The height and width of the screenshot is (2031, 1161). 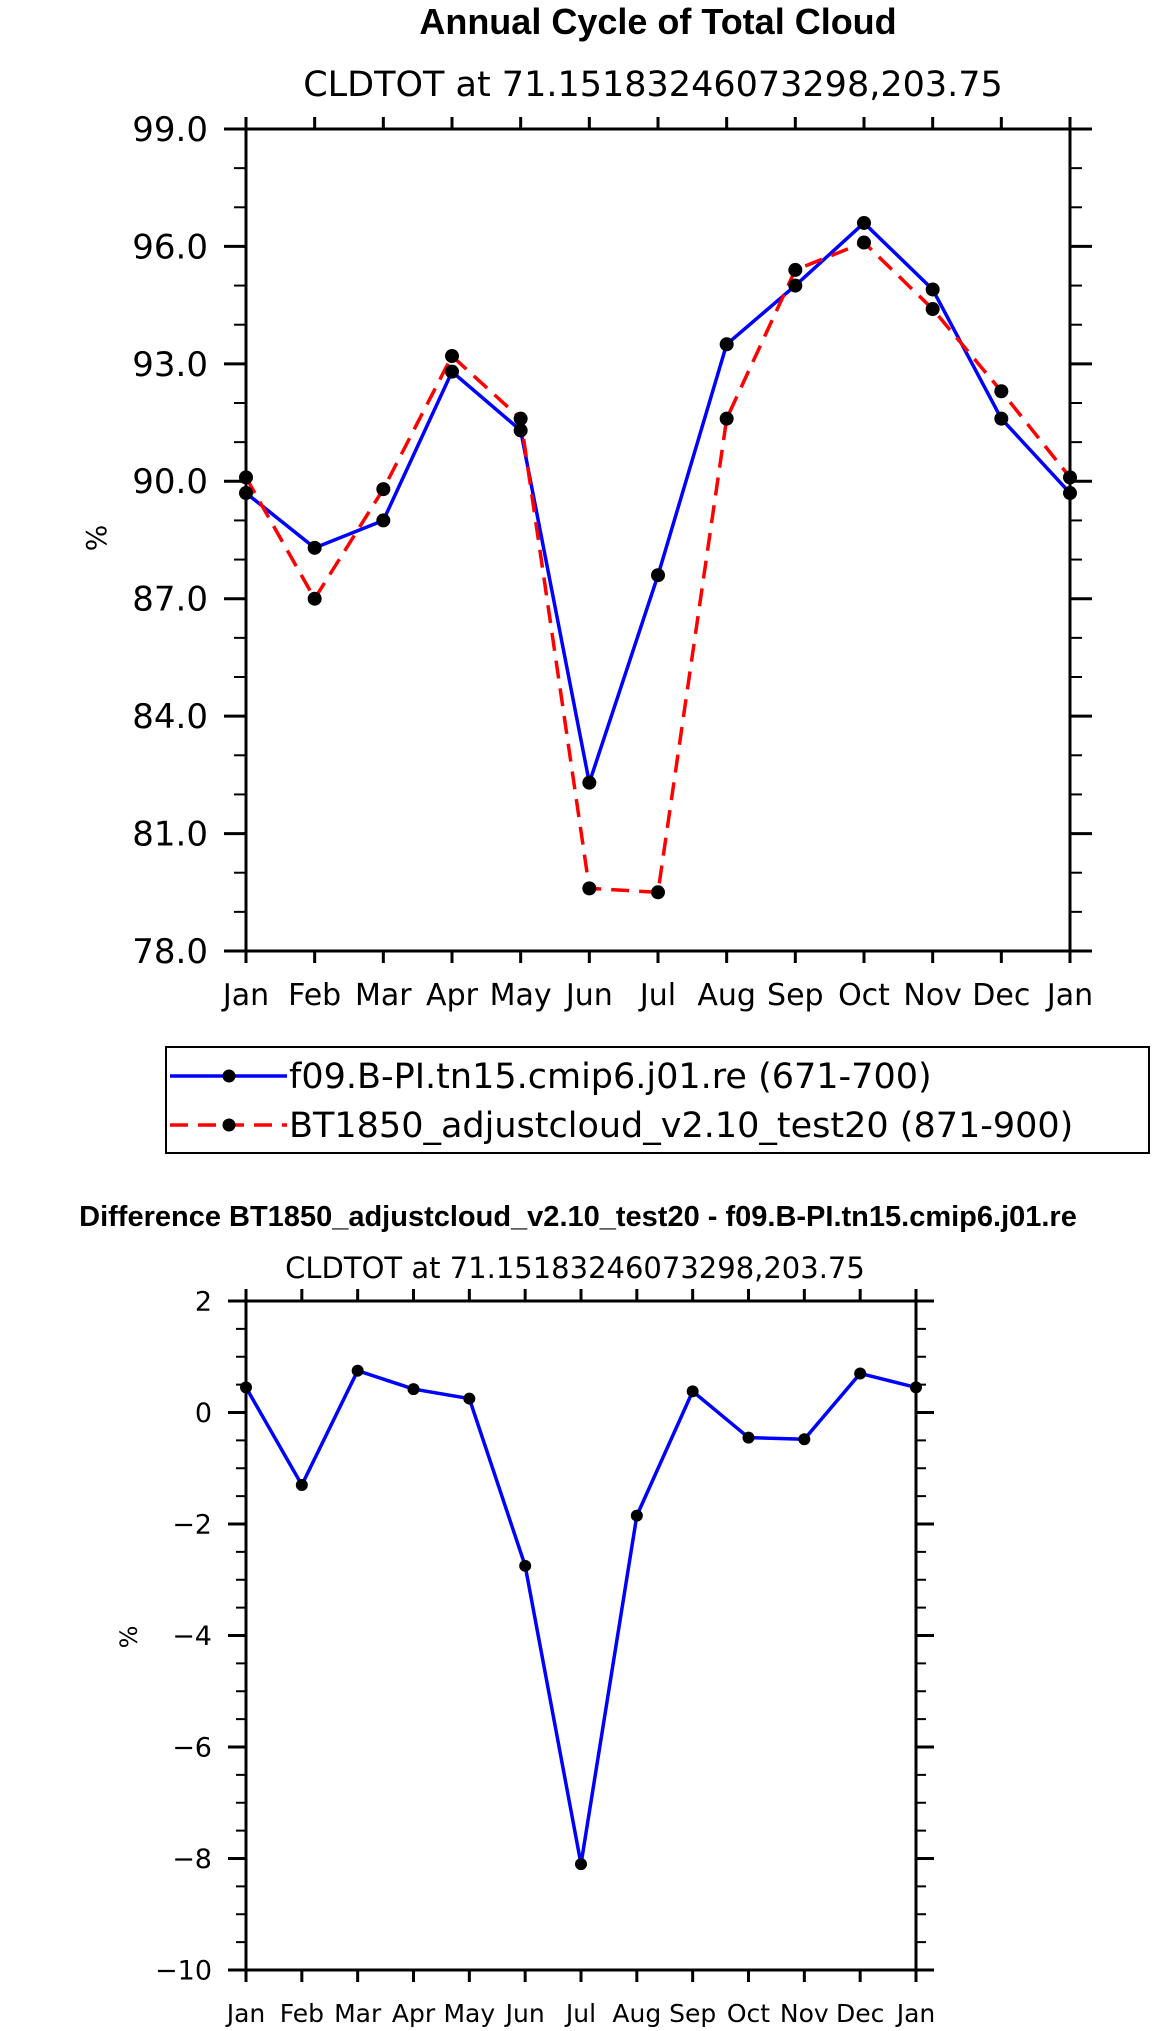 What do you see at coordinates (170, 482) in the screenshot?
I see `y-tick-label: 90.0` at bounding box center [170, 482].